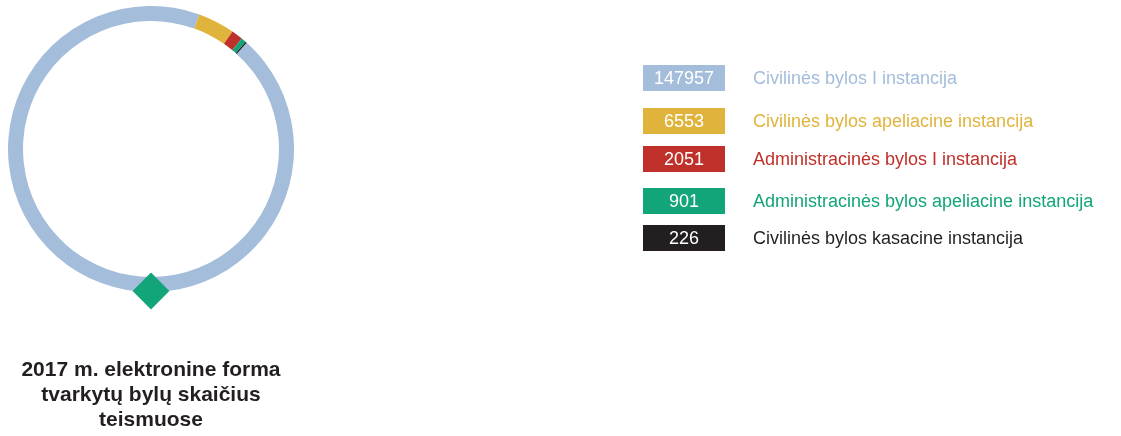 The image size is (1121, 436). I want to click on data-label: 901, so click(684, 201).